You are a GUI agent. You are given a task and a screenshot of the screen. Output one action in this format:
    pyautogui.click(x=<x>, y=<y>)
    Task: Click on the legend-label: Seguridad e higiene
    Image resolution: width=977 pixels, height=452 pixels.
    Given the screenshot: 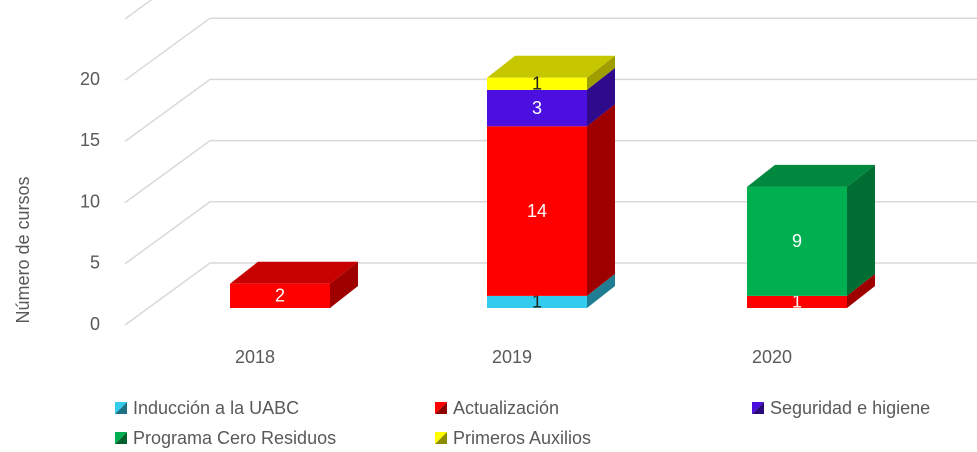 What is the action you would take?
    pyautogui.click(x=850, y=408)
    